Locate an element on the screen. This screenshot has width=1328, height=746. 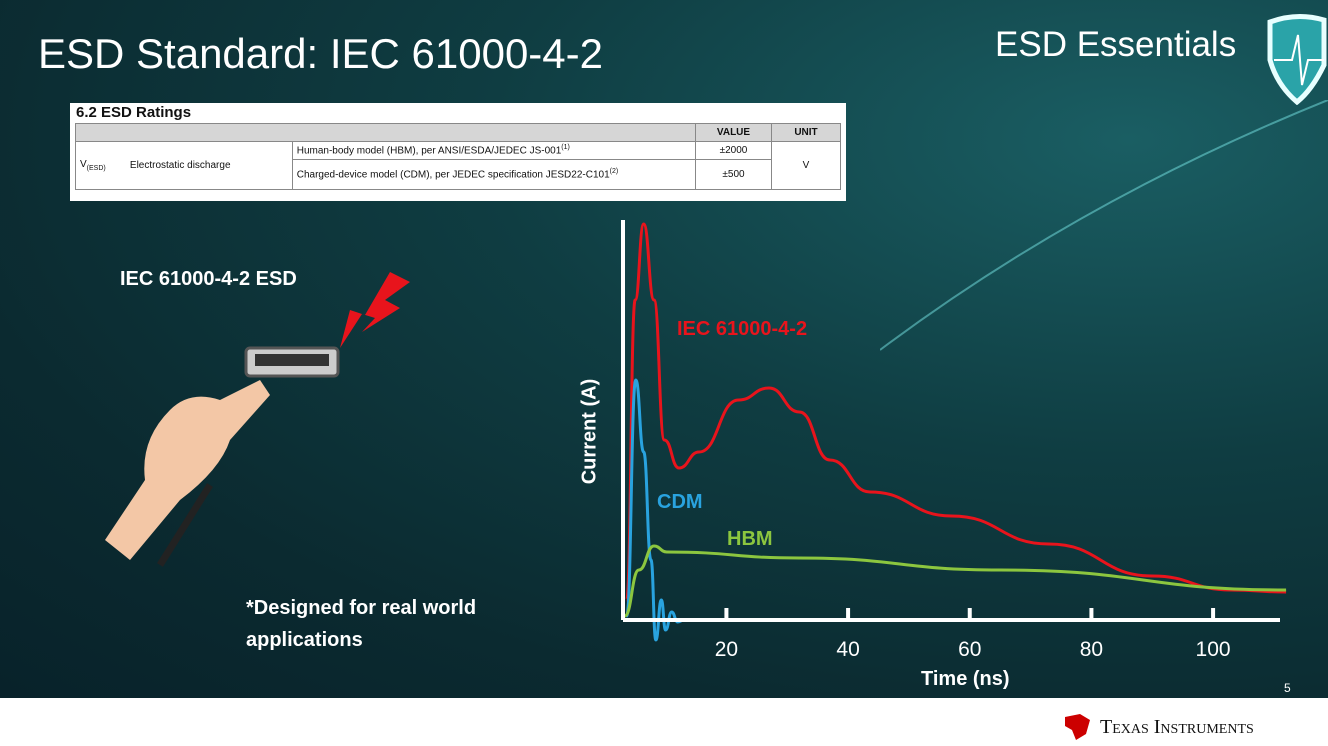
footer: Texas Instruments is located at coordinates (664, 722).